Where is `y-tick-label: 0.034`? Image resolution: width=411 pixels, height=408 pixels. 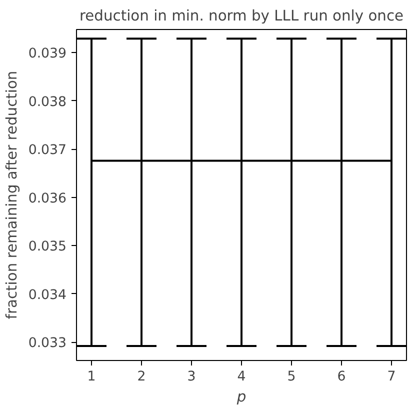 y-tick-label: 0.034 is located at coordinates (47, 295).